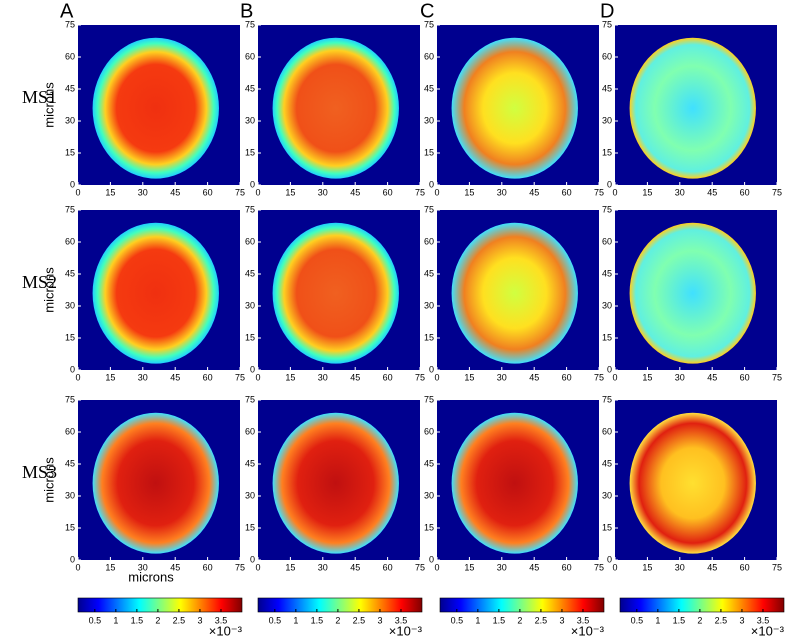 The image size is (792, 644). What do you see at coordinates (179, 620) in the screenshot?
I see `colorbar-tick-label: 2.5` at bounding box center [179, 620].